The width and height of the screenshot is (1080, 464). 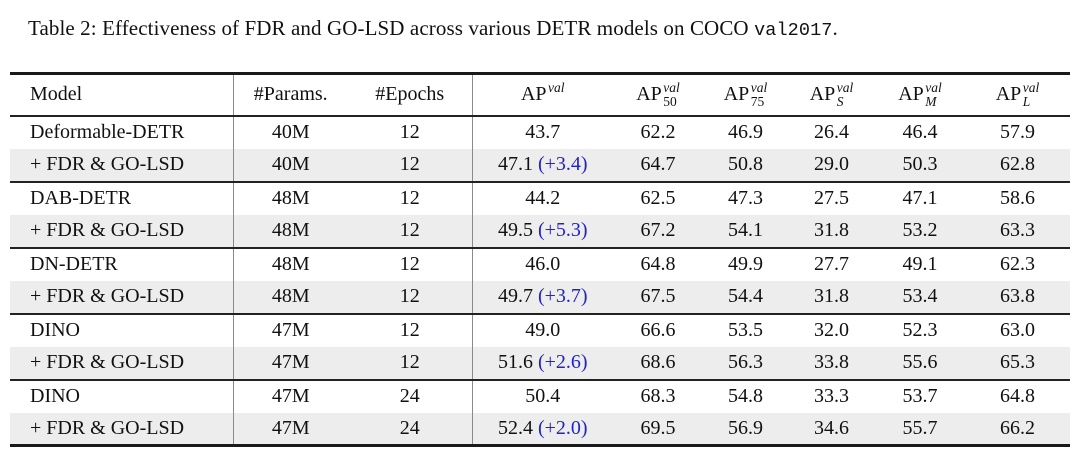 I want to click on ap-delta: (+2.6), so click(x=562, y=362).